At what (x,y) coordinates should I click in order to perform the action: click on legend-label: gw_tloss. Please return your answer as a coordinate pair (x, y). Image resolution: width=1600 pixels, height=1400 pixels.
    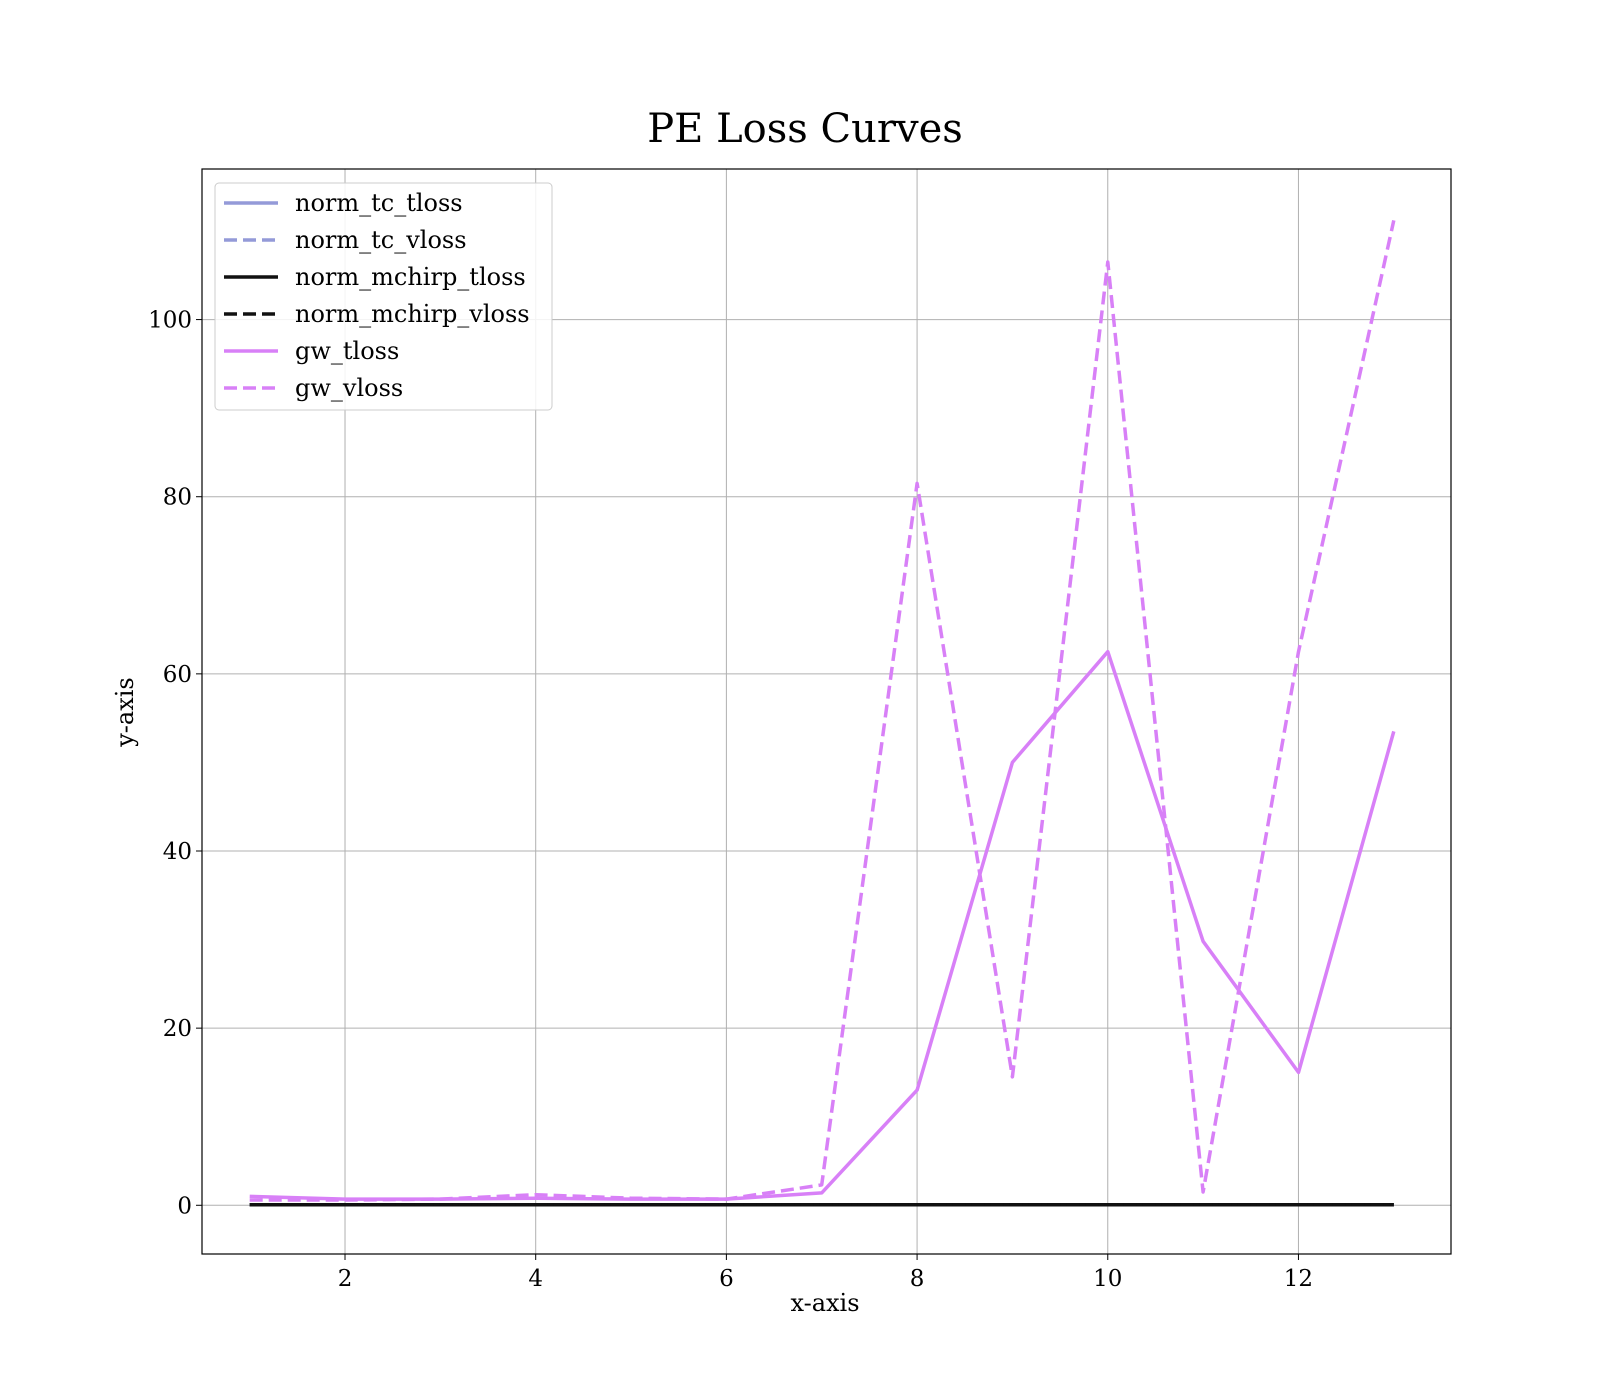
    Looking at the image, I should click on (347, 351).